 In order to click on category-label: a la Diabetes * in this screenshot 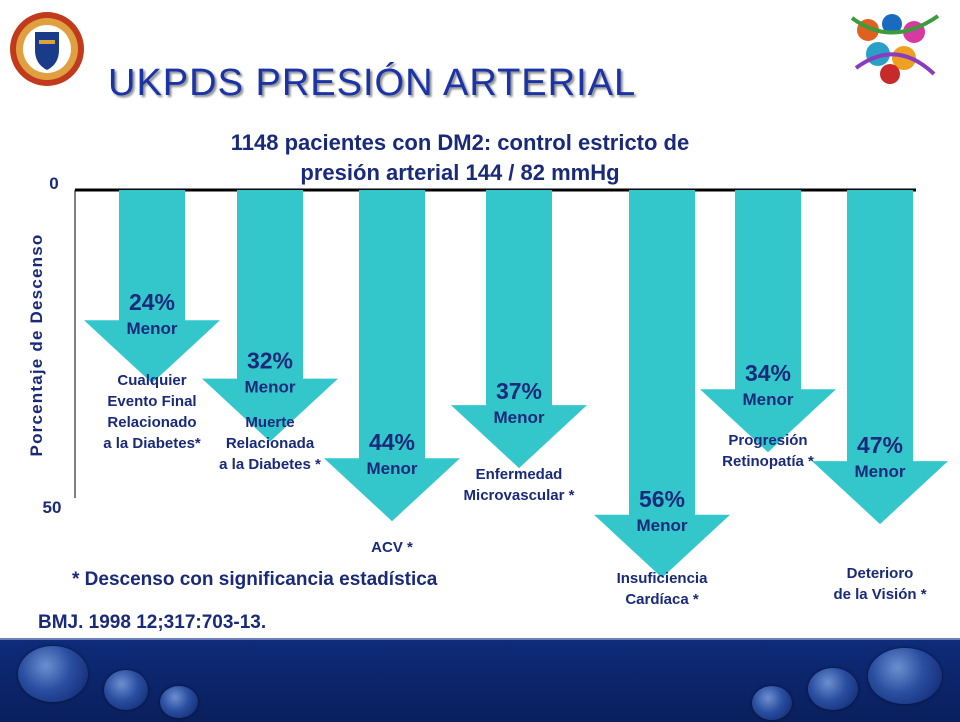, I will do `click(270, 464)`.